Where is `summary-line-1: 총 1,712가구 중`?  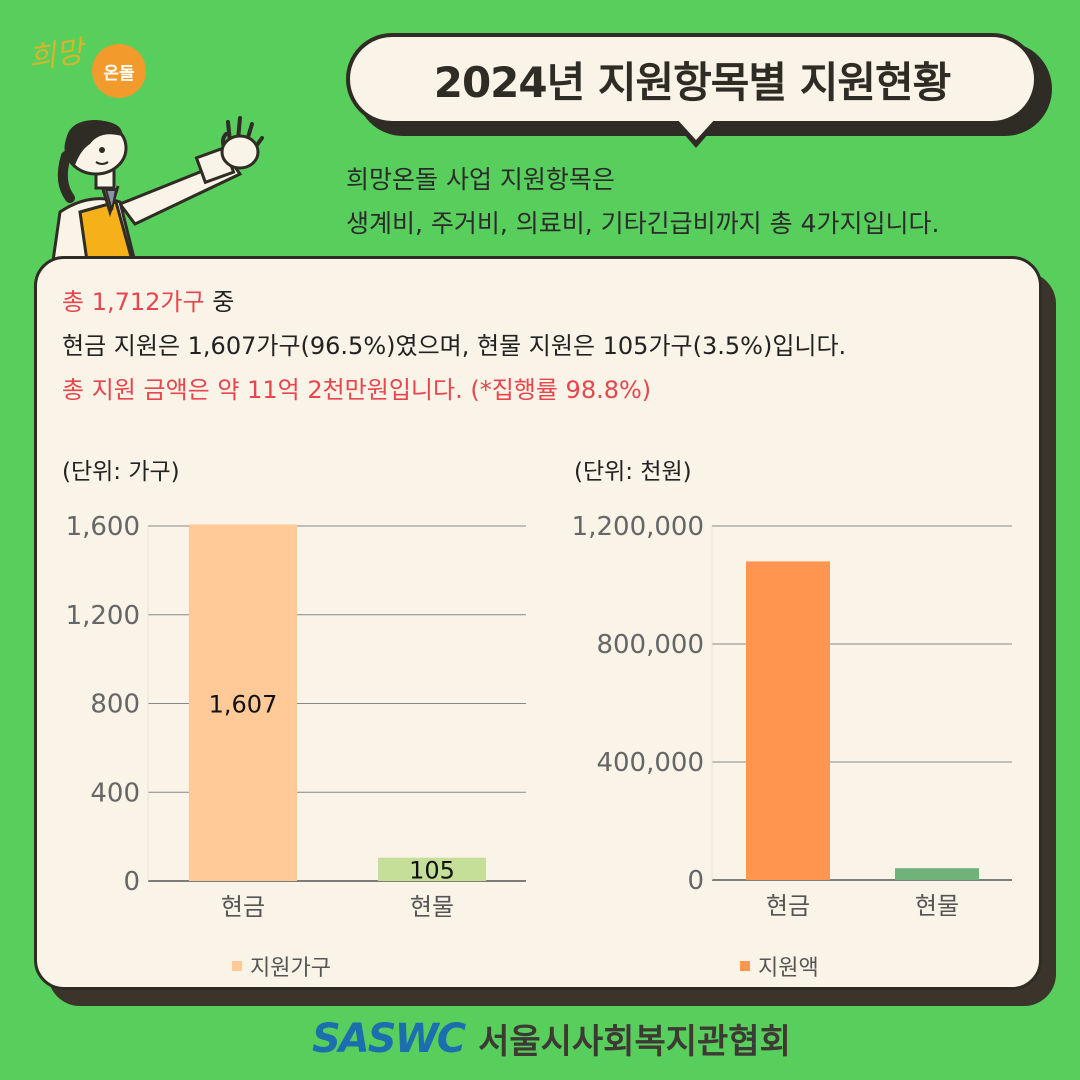
summary-line-1: 총 1,712가구 중 is located at coordinates (454, 302).